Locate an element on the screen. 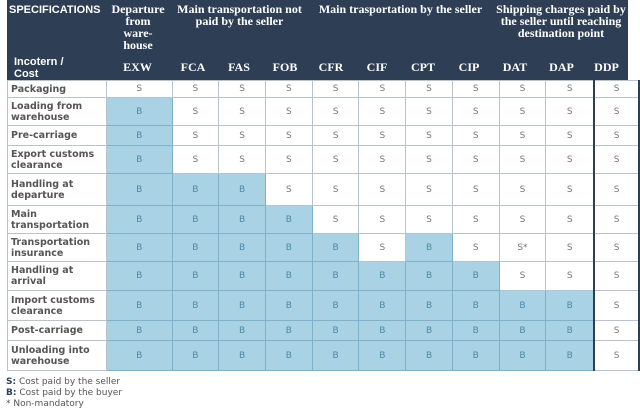 The image size is (640, 411). column-header-fob: FOB is located at coordinates (285, 67).